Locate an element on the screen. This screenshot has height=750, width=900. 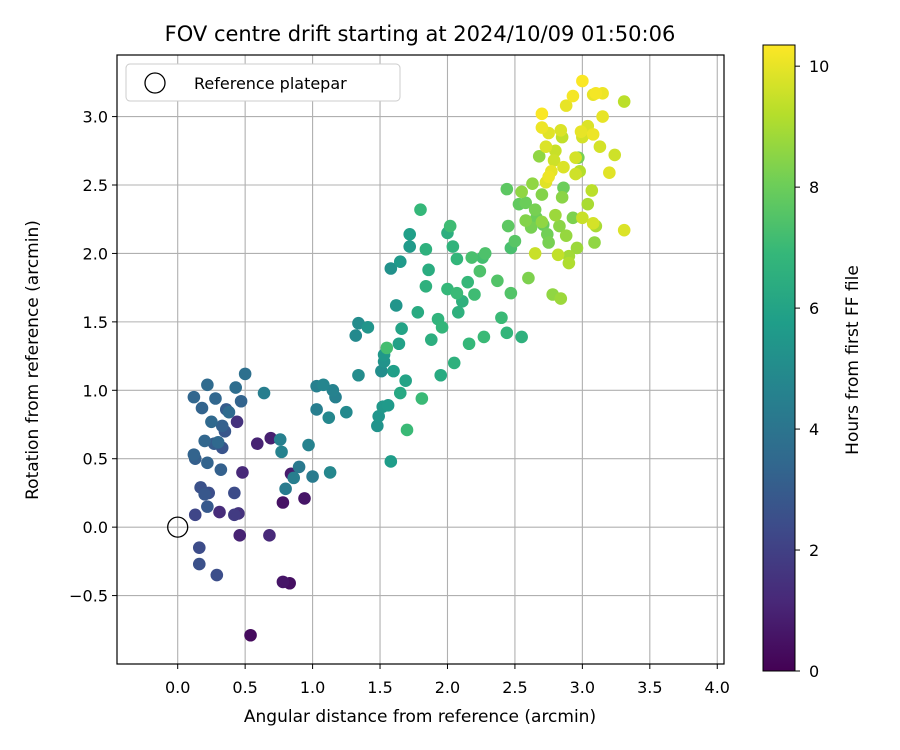
x-tick-label: 3.5 is located at coordinates (649, 687).